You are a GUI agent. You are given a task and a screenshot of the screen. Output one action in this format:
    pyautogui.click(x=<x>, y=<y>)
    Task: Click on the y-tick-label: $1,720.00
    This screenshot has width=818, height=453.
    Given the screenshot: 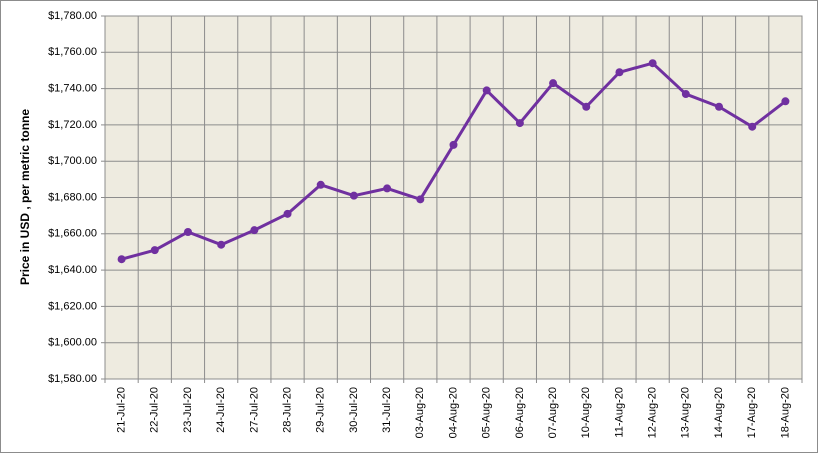 What is the action you would take?
    pyautogui.click(x=72, y=125)
    